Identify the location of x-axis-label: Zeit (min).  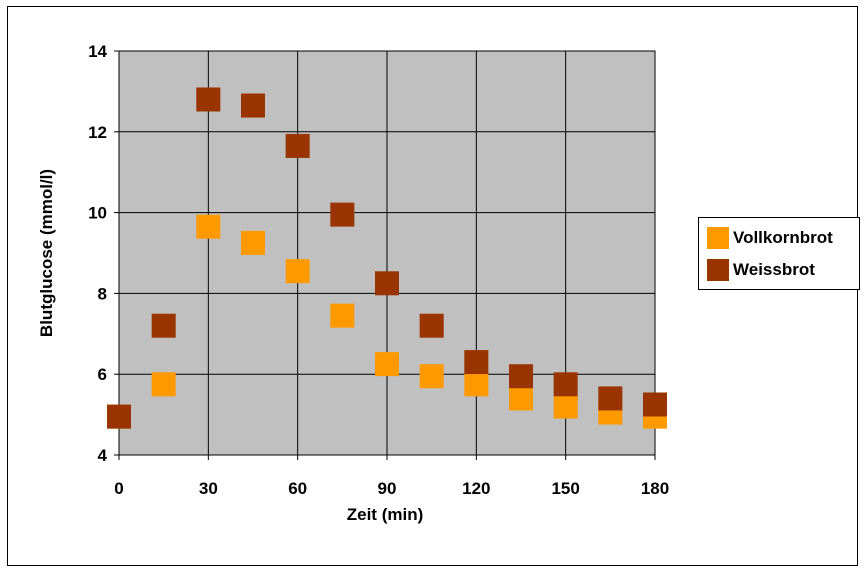
(385, 514).